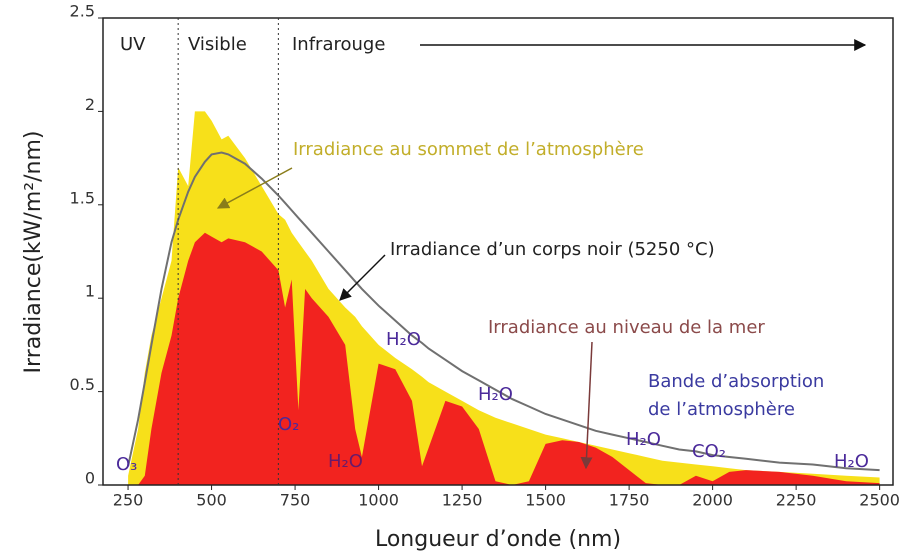 This screenshot has width=901, height=559. Describe the element at coordinates (709, 451) in the screenshot. I see `molecule-label: CO₂` at that location.